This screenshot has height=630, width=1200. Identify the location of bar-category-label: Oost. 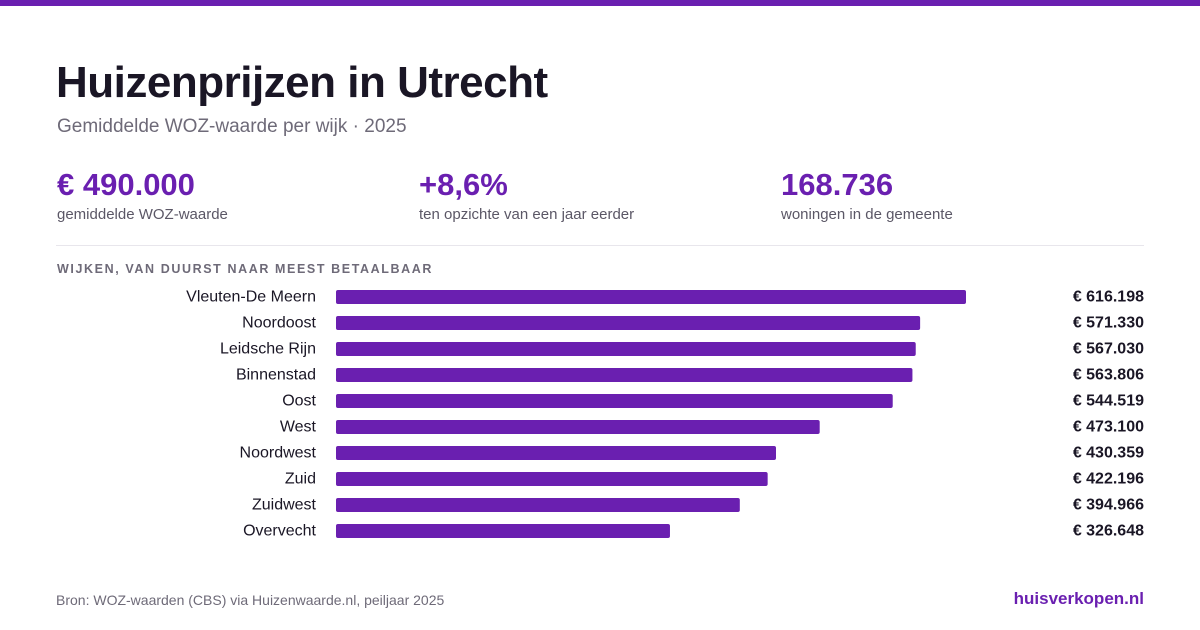
(299, 401).